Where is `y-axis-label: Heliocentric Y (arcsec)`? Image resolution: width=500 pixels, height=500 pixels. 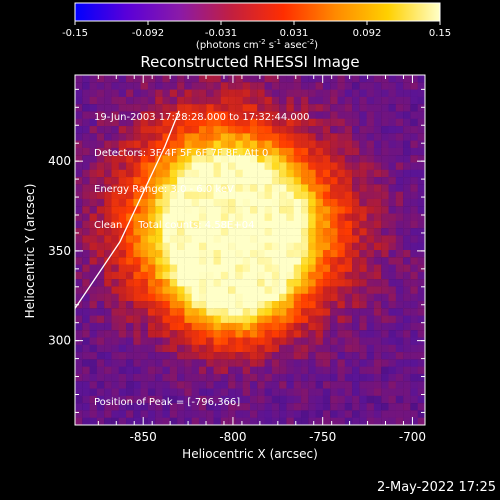
y-axis-label: Heliocentric Y (arcsec) is located at coordinates (30, 251).